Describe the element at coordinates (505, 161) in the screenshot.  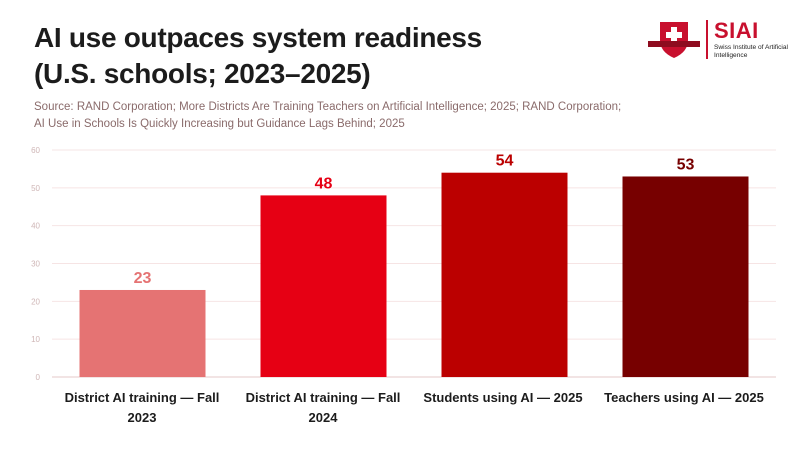
I see `data-label-2: 54` at that location.